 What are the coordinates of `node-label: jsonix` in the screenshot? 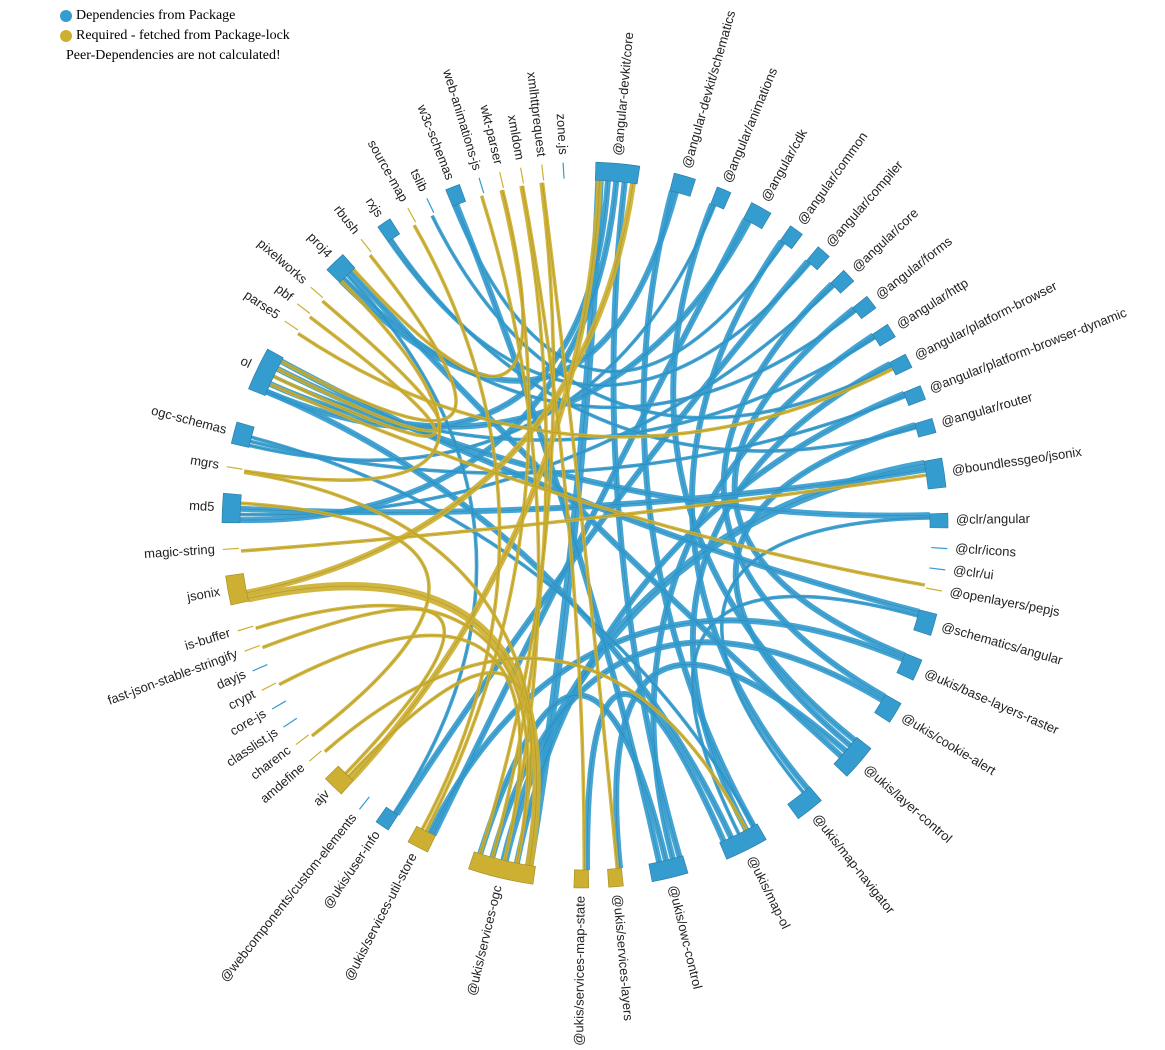 It's located at (203, 594).